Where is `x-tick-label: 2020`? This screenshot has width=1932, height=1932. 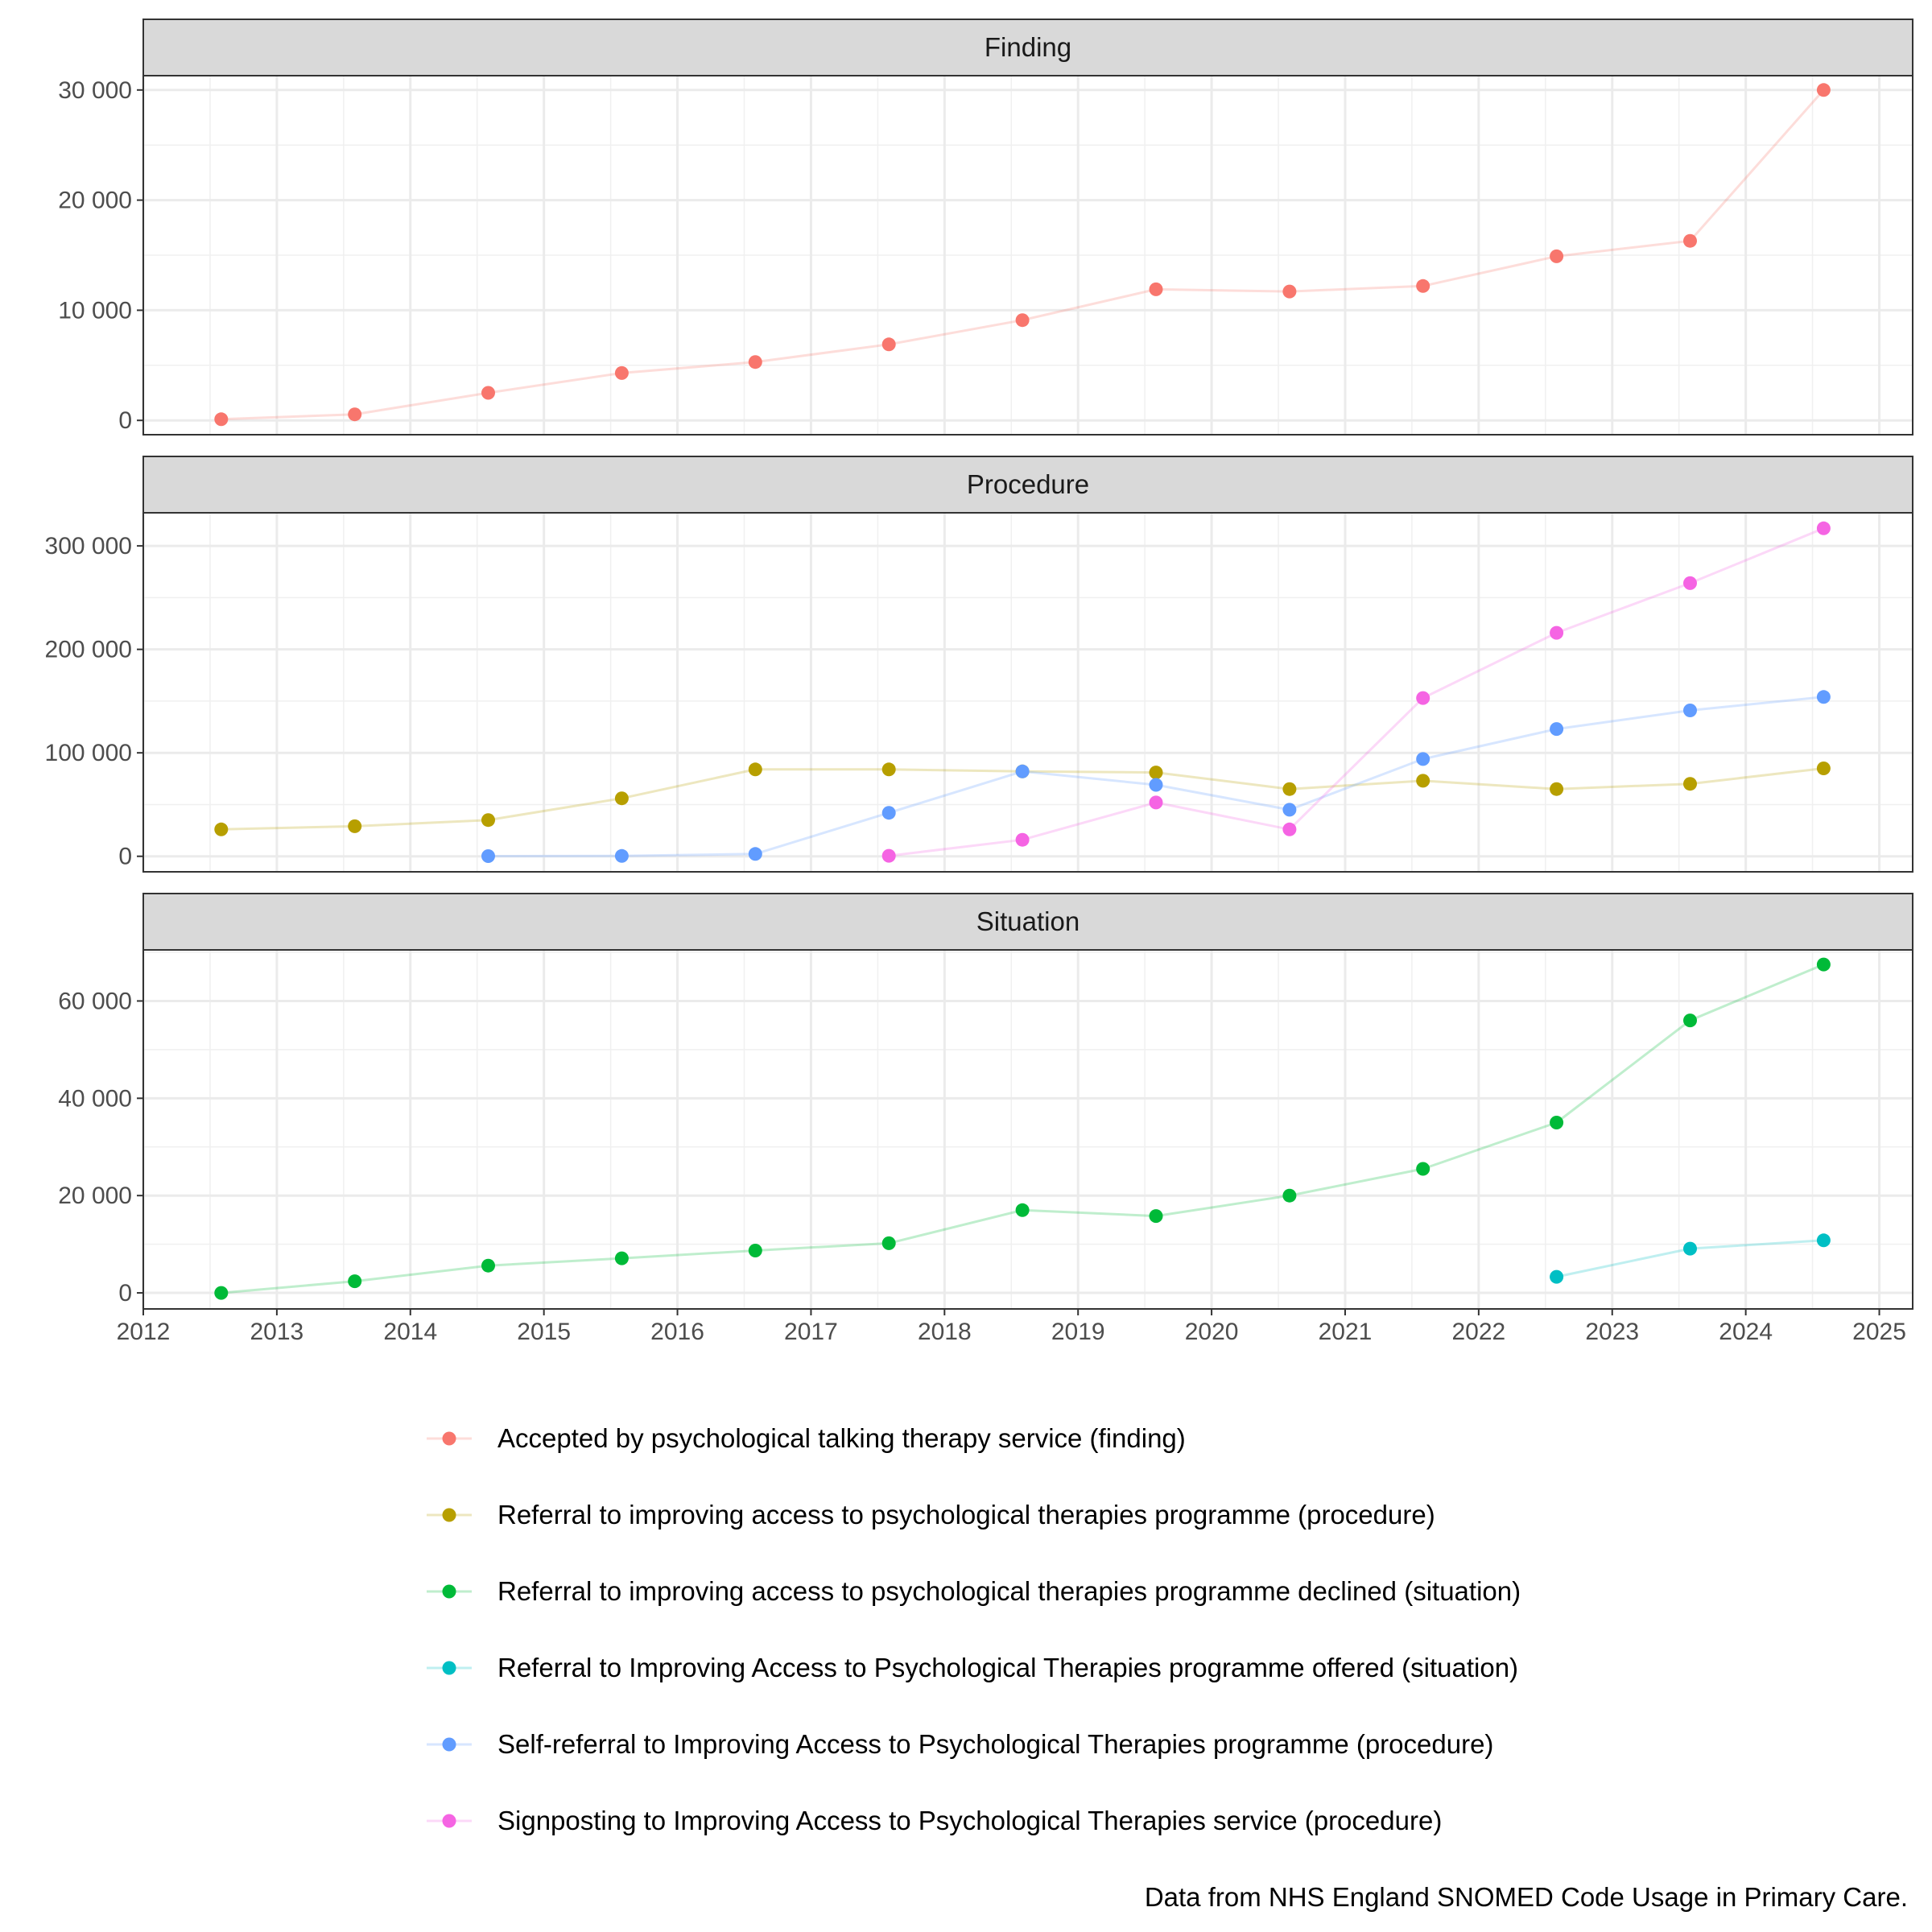
x-tick-label: 2020 is located at coordinates (1212, 1332).